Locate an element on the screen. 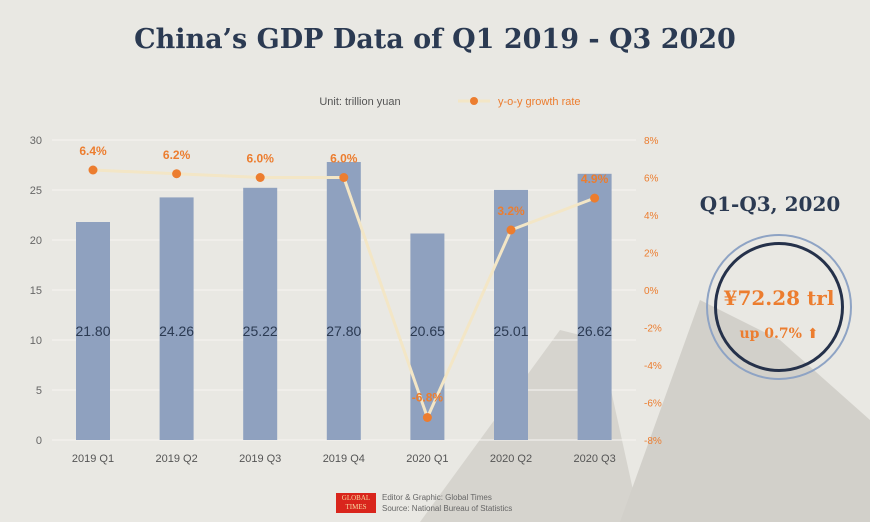 This screenshot has width=870, height=522. y2-tick-label: -4% is located at coordinates (653, 366).